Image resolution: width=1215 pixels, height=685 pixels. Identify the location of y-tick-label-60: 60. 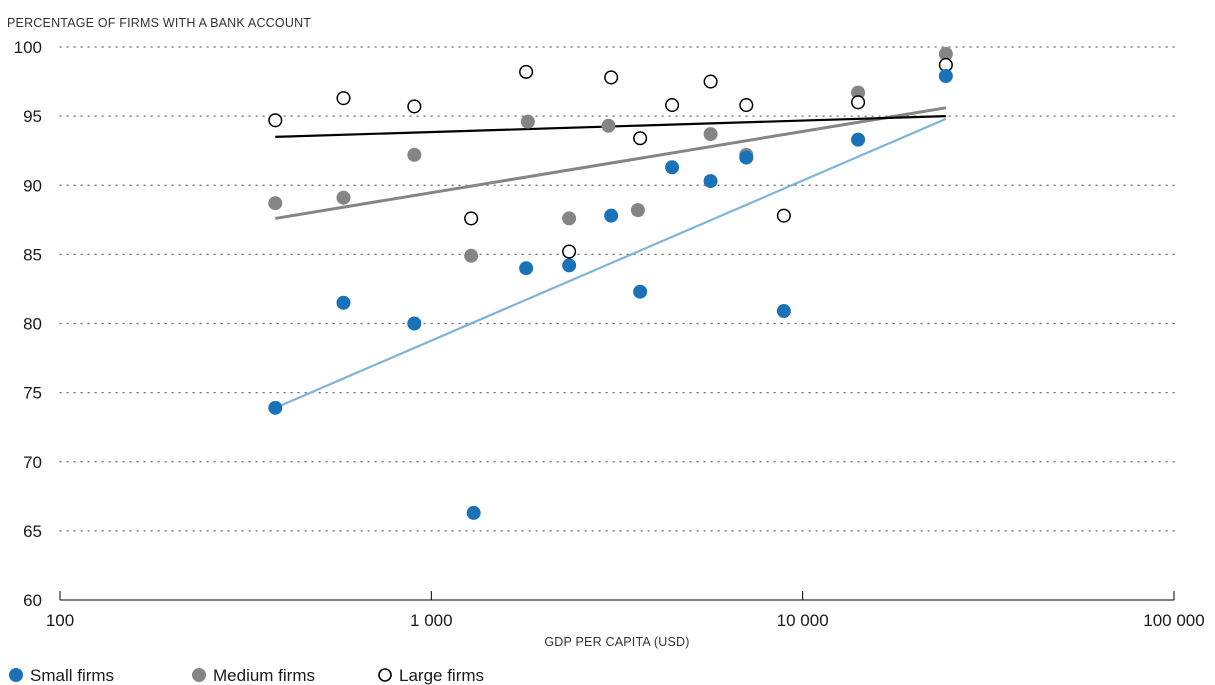
(32, 600).